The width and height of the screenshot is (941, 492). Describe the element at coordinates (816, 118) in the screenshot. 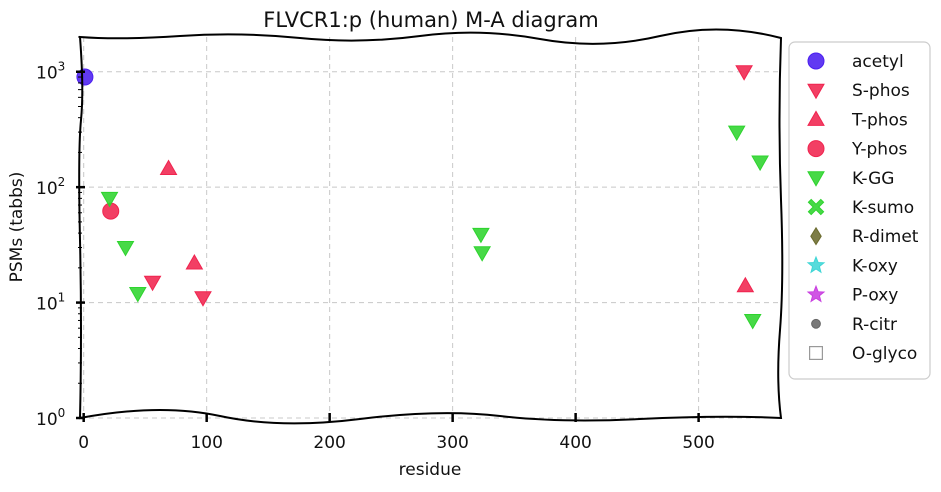

I see `legend-marker-t-phos` at that location.